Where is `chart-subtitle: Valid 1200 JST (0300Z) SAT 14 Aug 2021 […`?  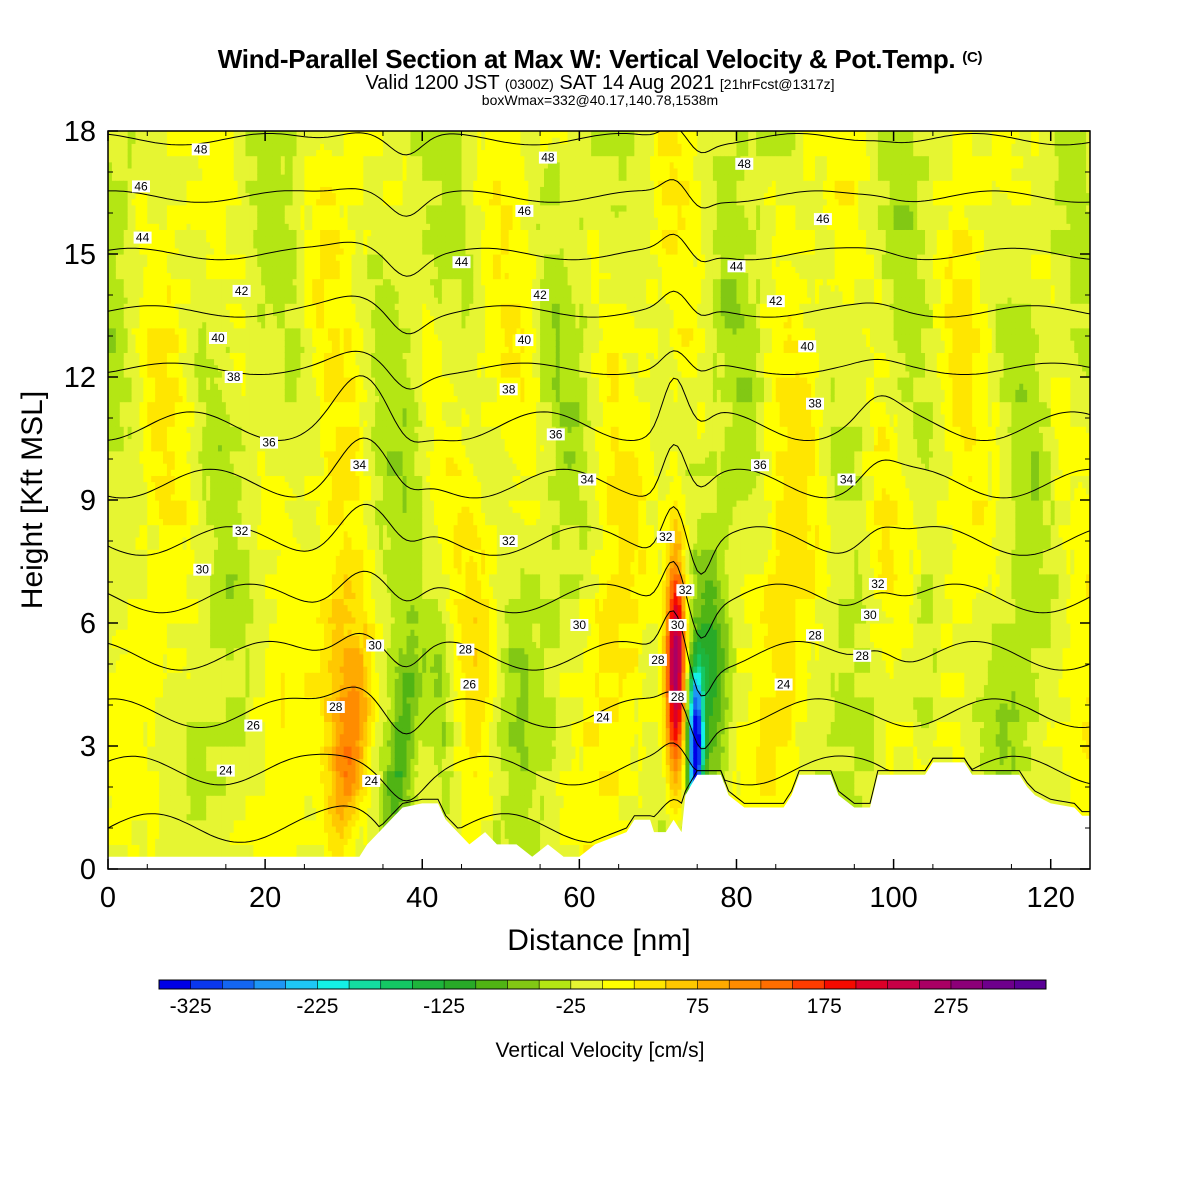 chart-subtitle: Valid 1200 JST (0300Z) SAT 14 Aug 2021 [… is located at coordinates (600, 83).